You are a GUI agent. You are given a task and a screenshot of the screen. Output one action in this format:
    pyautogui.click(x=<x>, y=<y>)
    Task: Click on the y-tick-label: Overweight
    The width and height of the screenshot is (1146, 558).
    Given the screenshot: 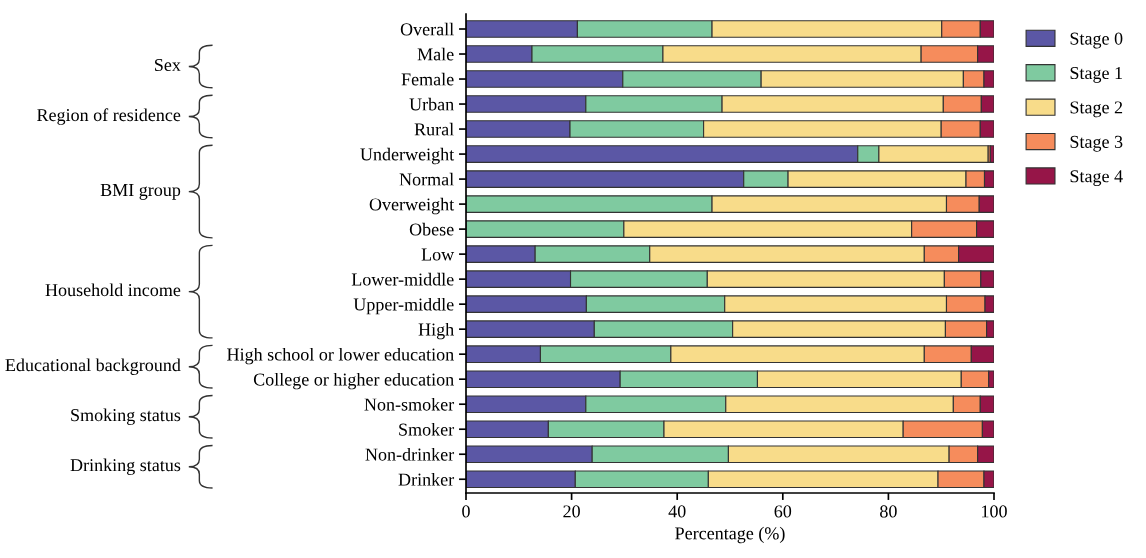 What is the action you would take?
    pyautogui.click(x=412, y=206)
    